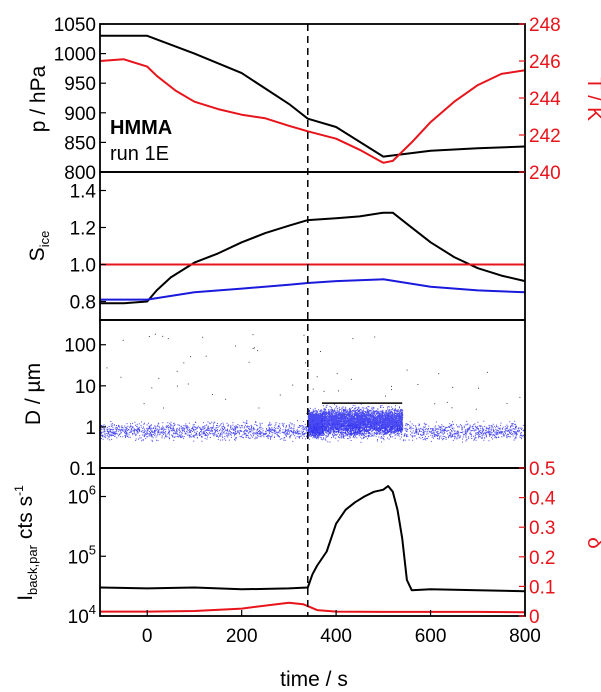 The image size is (601, 692). Describe the element at coordinates (545, 25) in the screenshot. I see `temperature-tick-label: 248` at that location.